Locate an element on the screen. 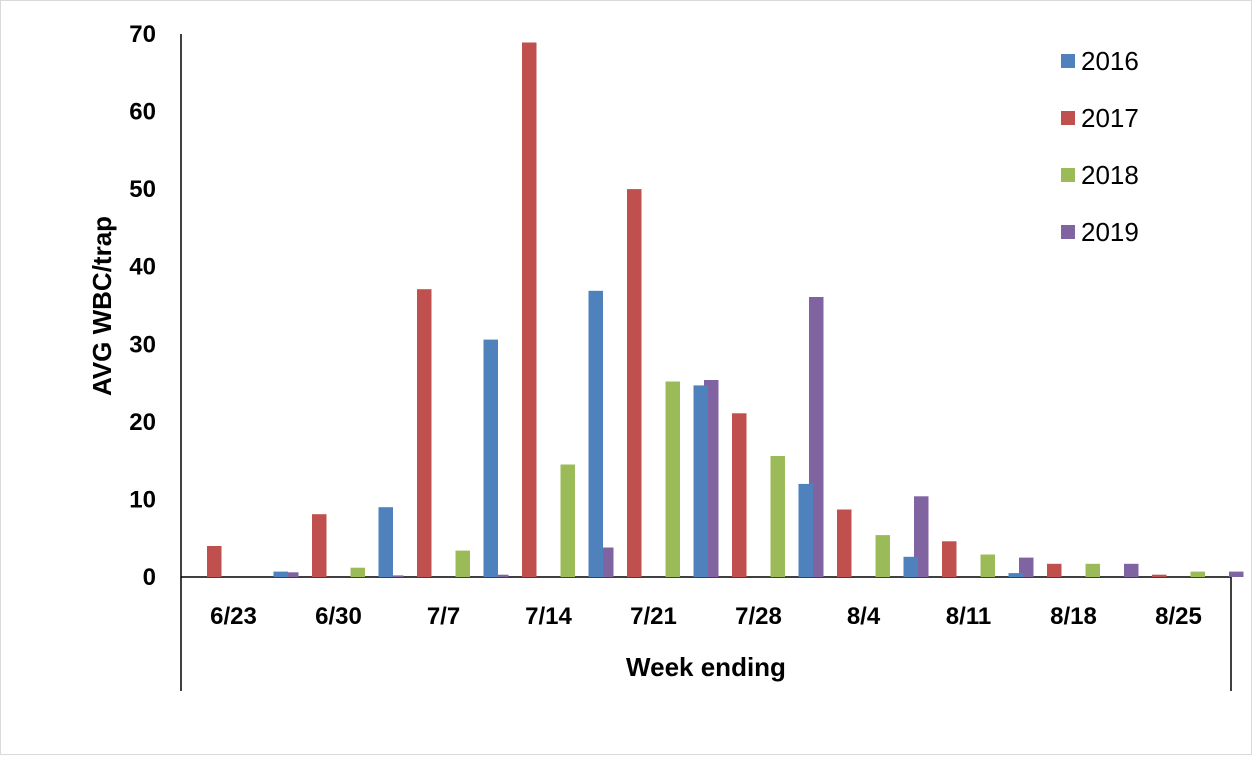  legend-swatch-2018 is located at coordinates (1068, 175).